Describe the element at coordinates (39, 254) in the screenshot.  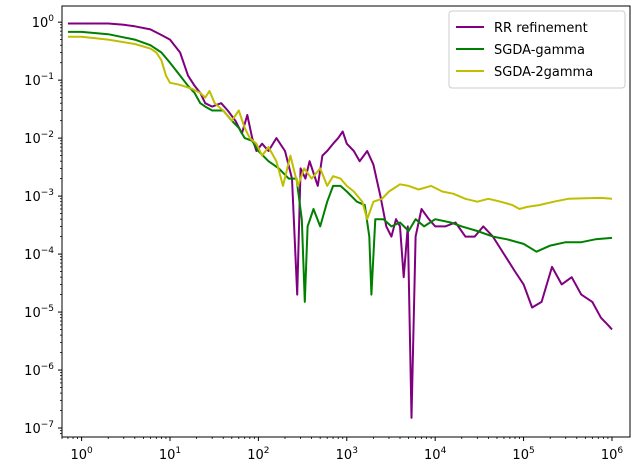
I see `y-tick-label: 10⁻⁴` at that location.